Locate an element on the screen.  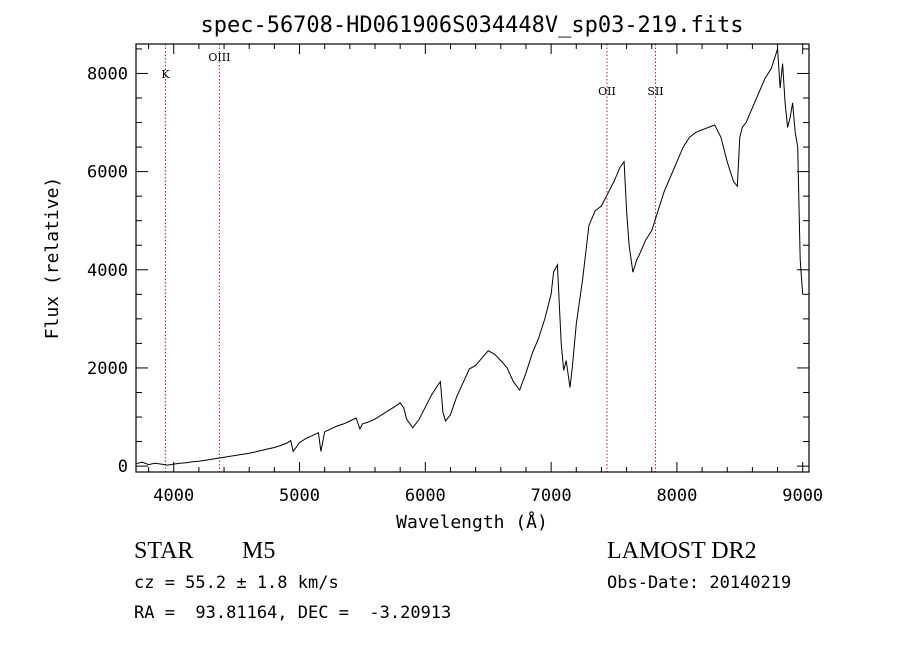
x-tick-label: 7000 is located at coordinates (551, 496).